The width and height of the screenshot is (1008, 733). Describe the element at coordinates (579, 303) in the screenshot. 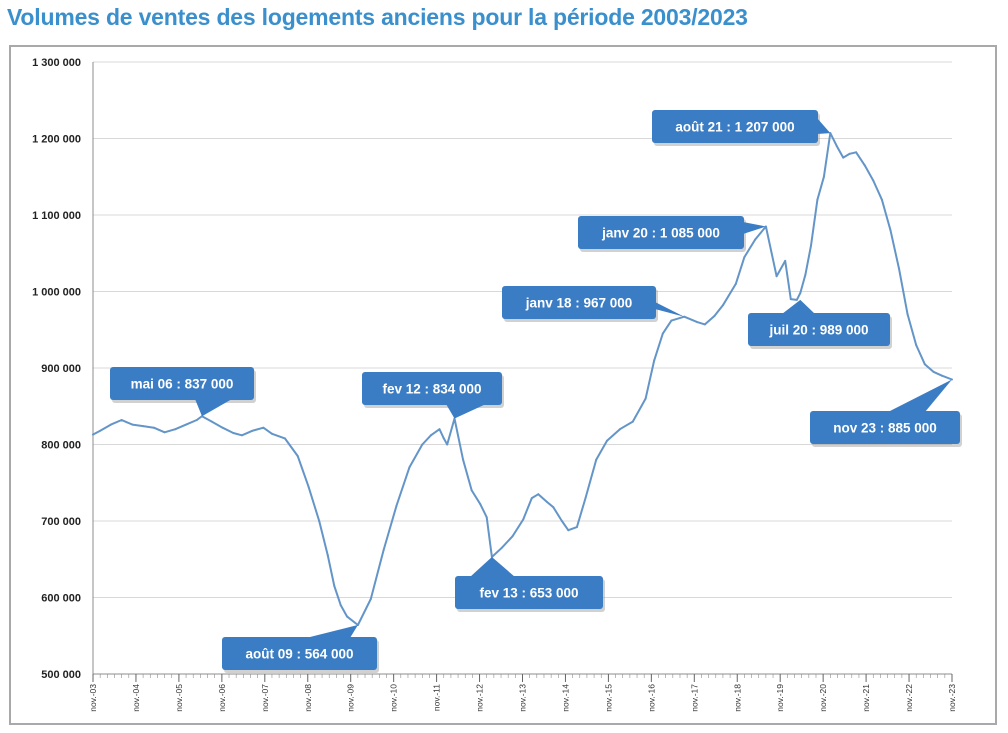

I see `callout-label: janv 18 : 967 000` at that location.